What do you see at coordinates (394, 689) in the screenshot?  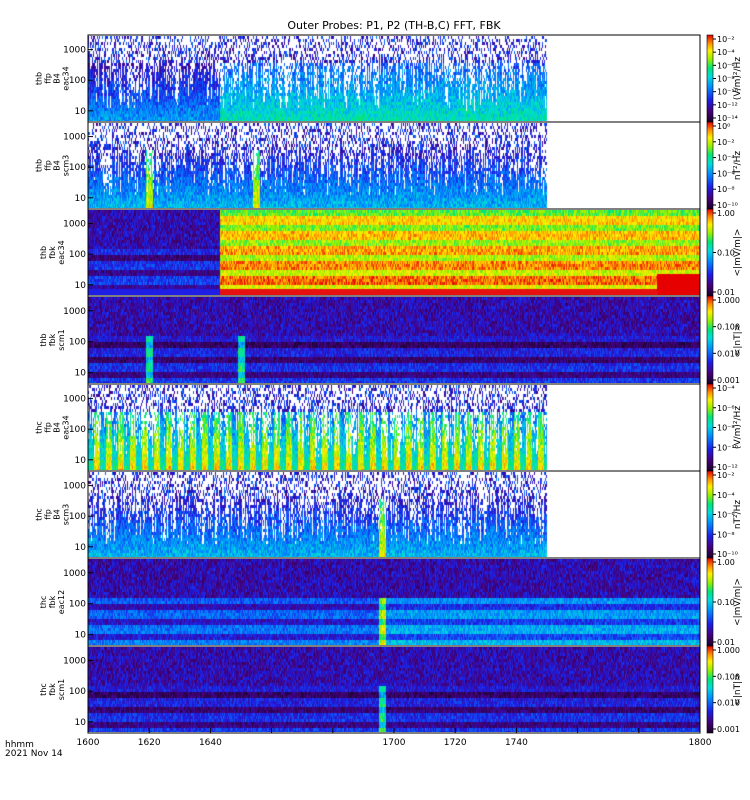 I see `heatmap-thc-fbk-scm1` at bounding box center [394, 689].